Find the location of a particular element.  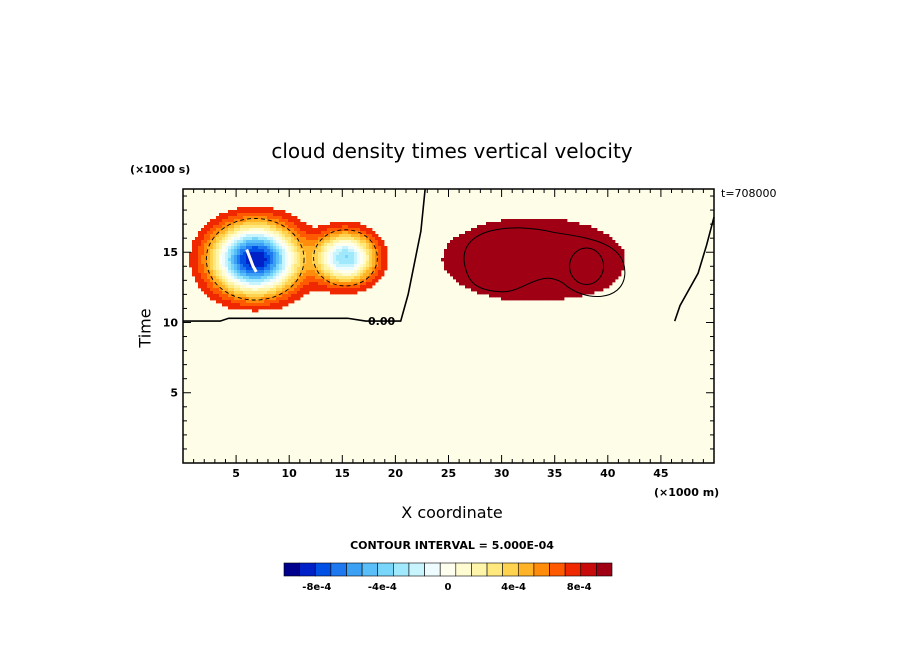

chart-title: cloud density times vertical velocity is located at coordinates (452, 151).